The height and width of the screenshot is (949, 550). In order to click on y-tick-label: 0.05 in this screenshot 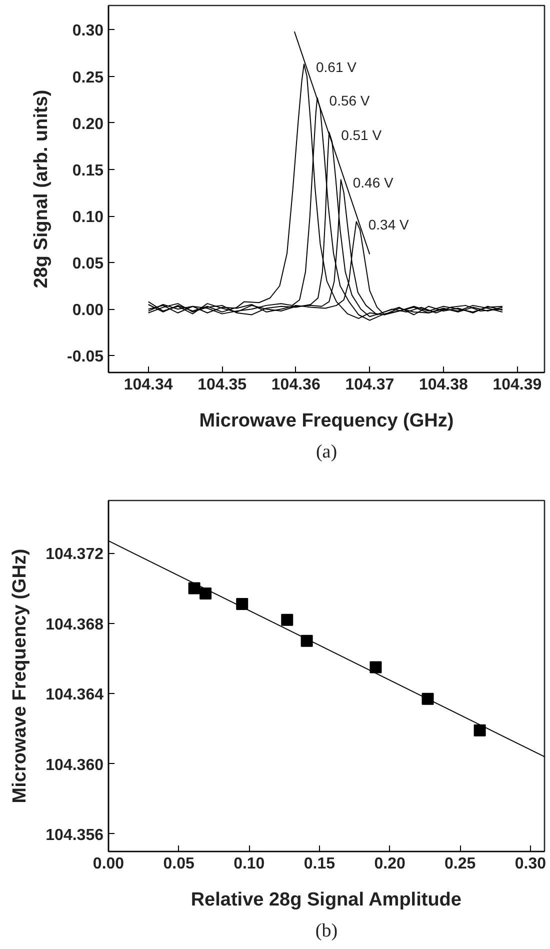, I will do `click(88, 264)`.